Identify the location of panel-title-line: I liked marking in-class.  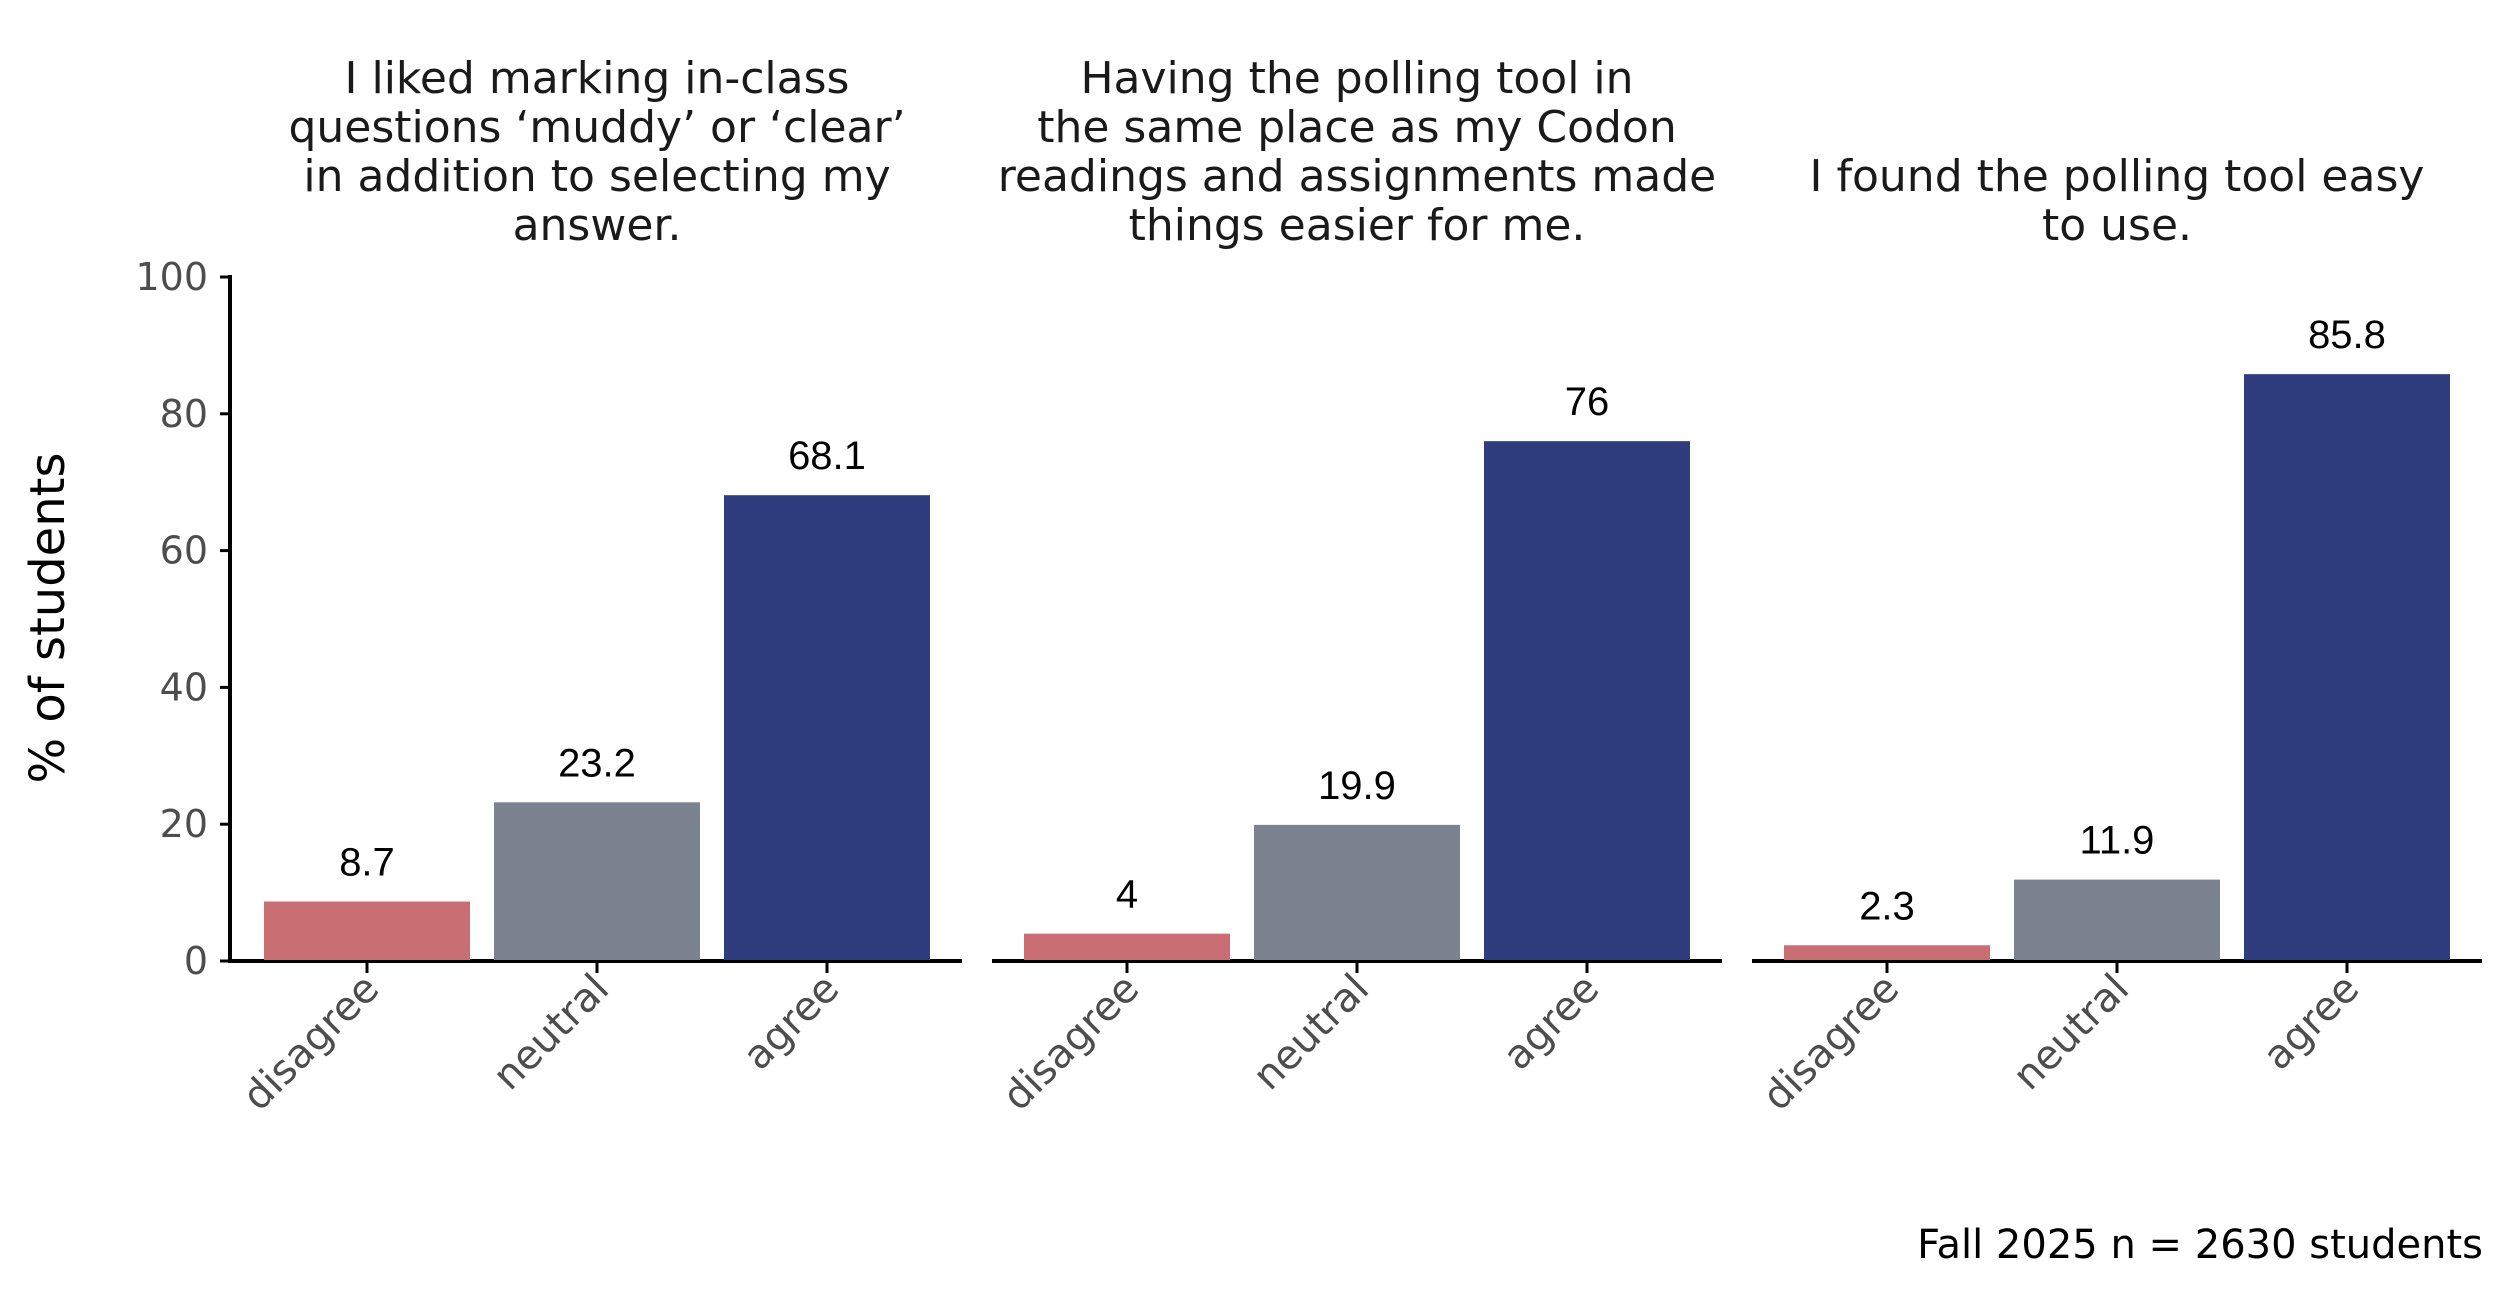
(597, 78).